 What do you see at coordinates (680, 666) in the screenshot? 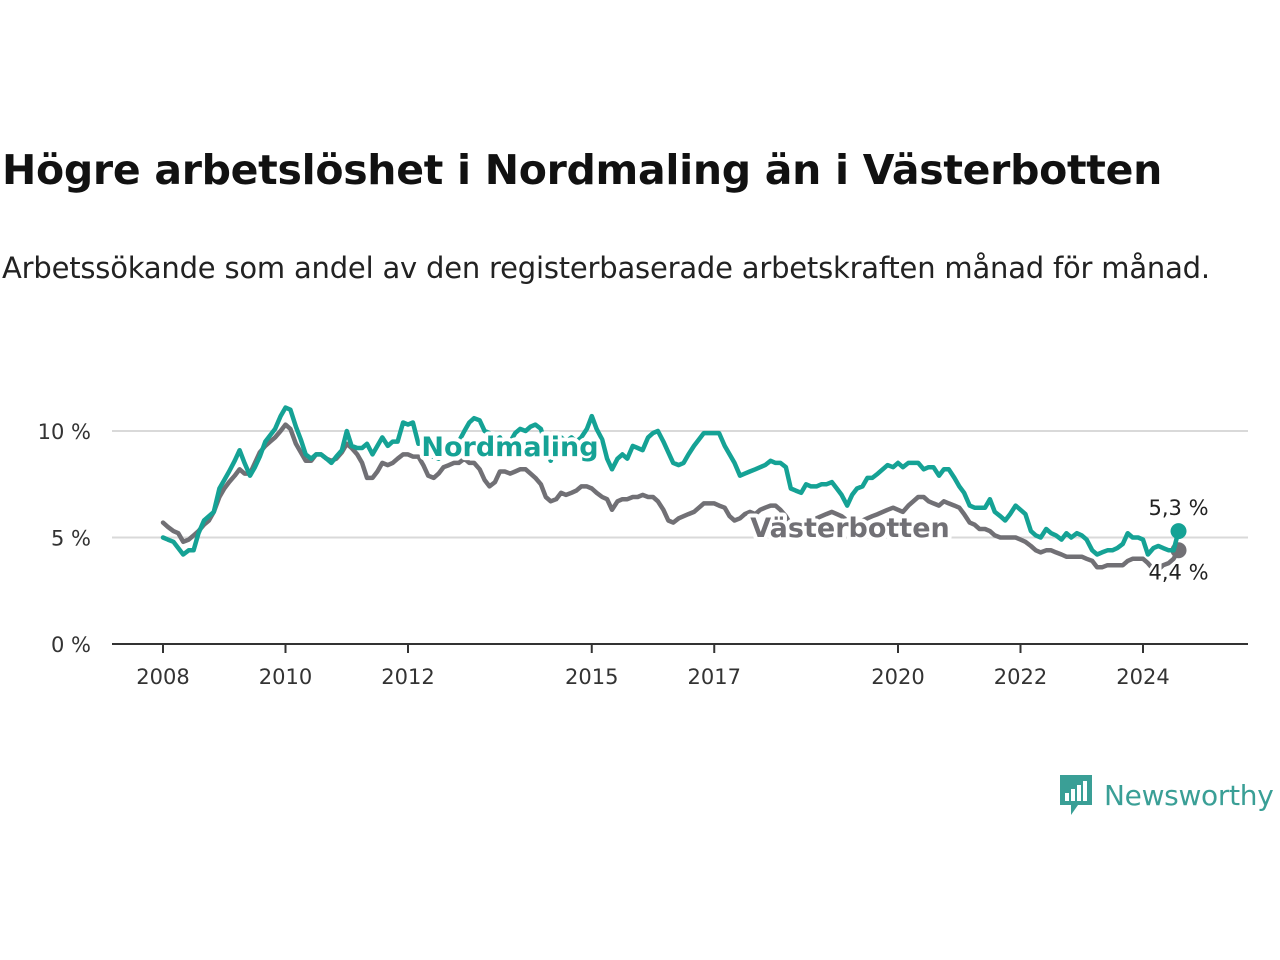
I see `x-axis: 2008 2010 2012 2015 2017 2020 2022 2024` at bounding box center [680, 666].